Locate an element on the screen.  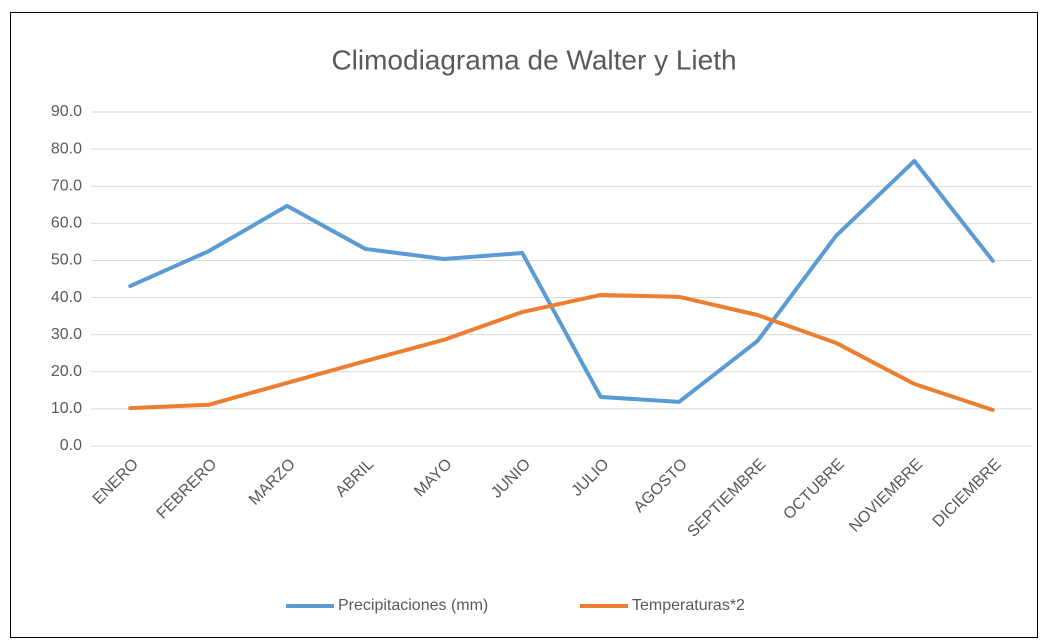
y-tick-label: 30.0 is located at coordinates (66, 334).